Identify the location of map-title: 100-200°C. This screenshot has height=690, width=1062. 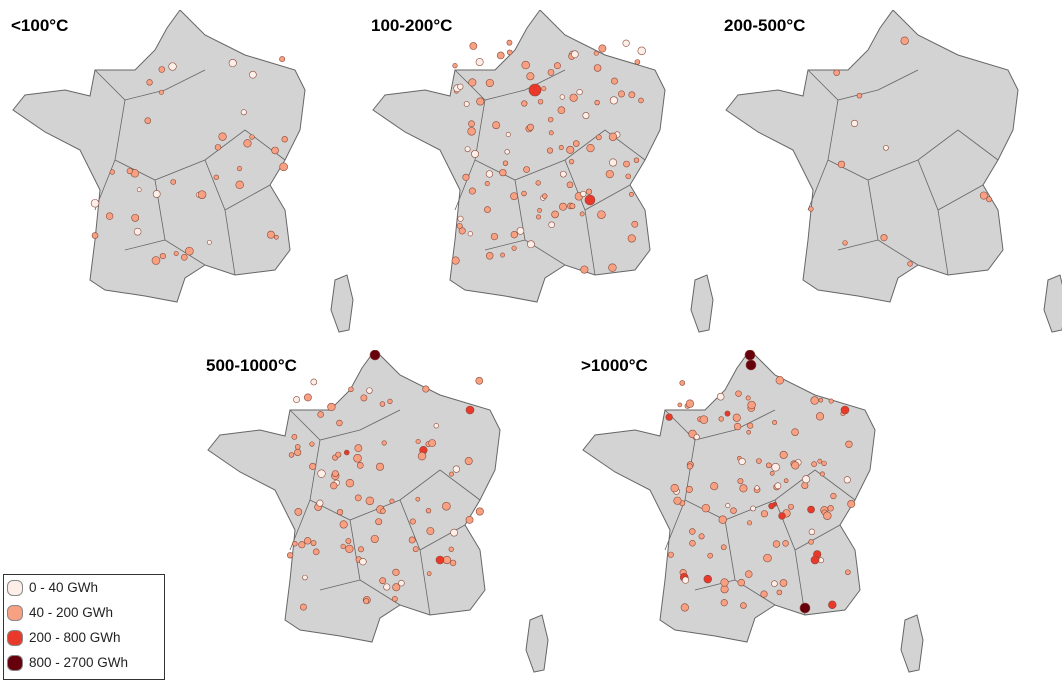
(412, 25).